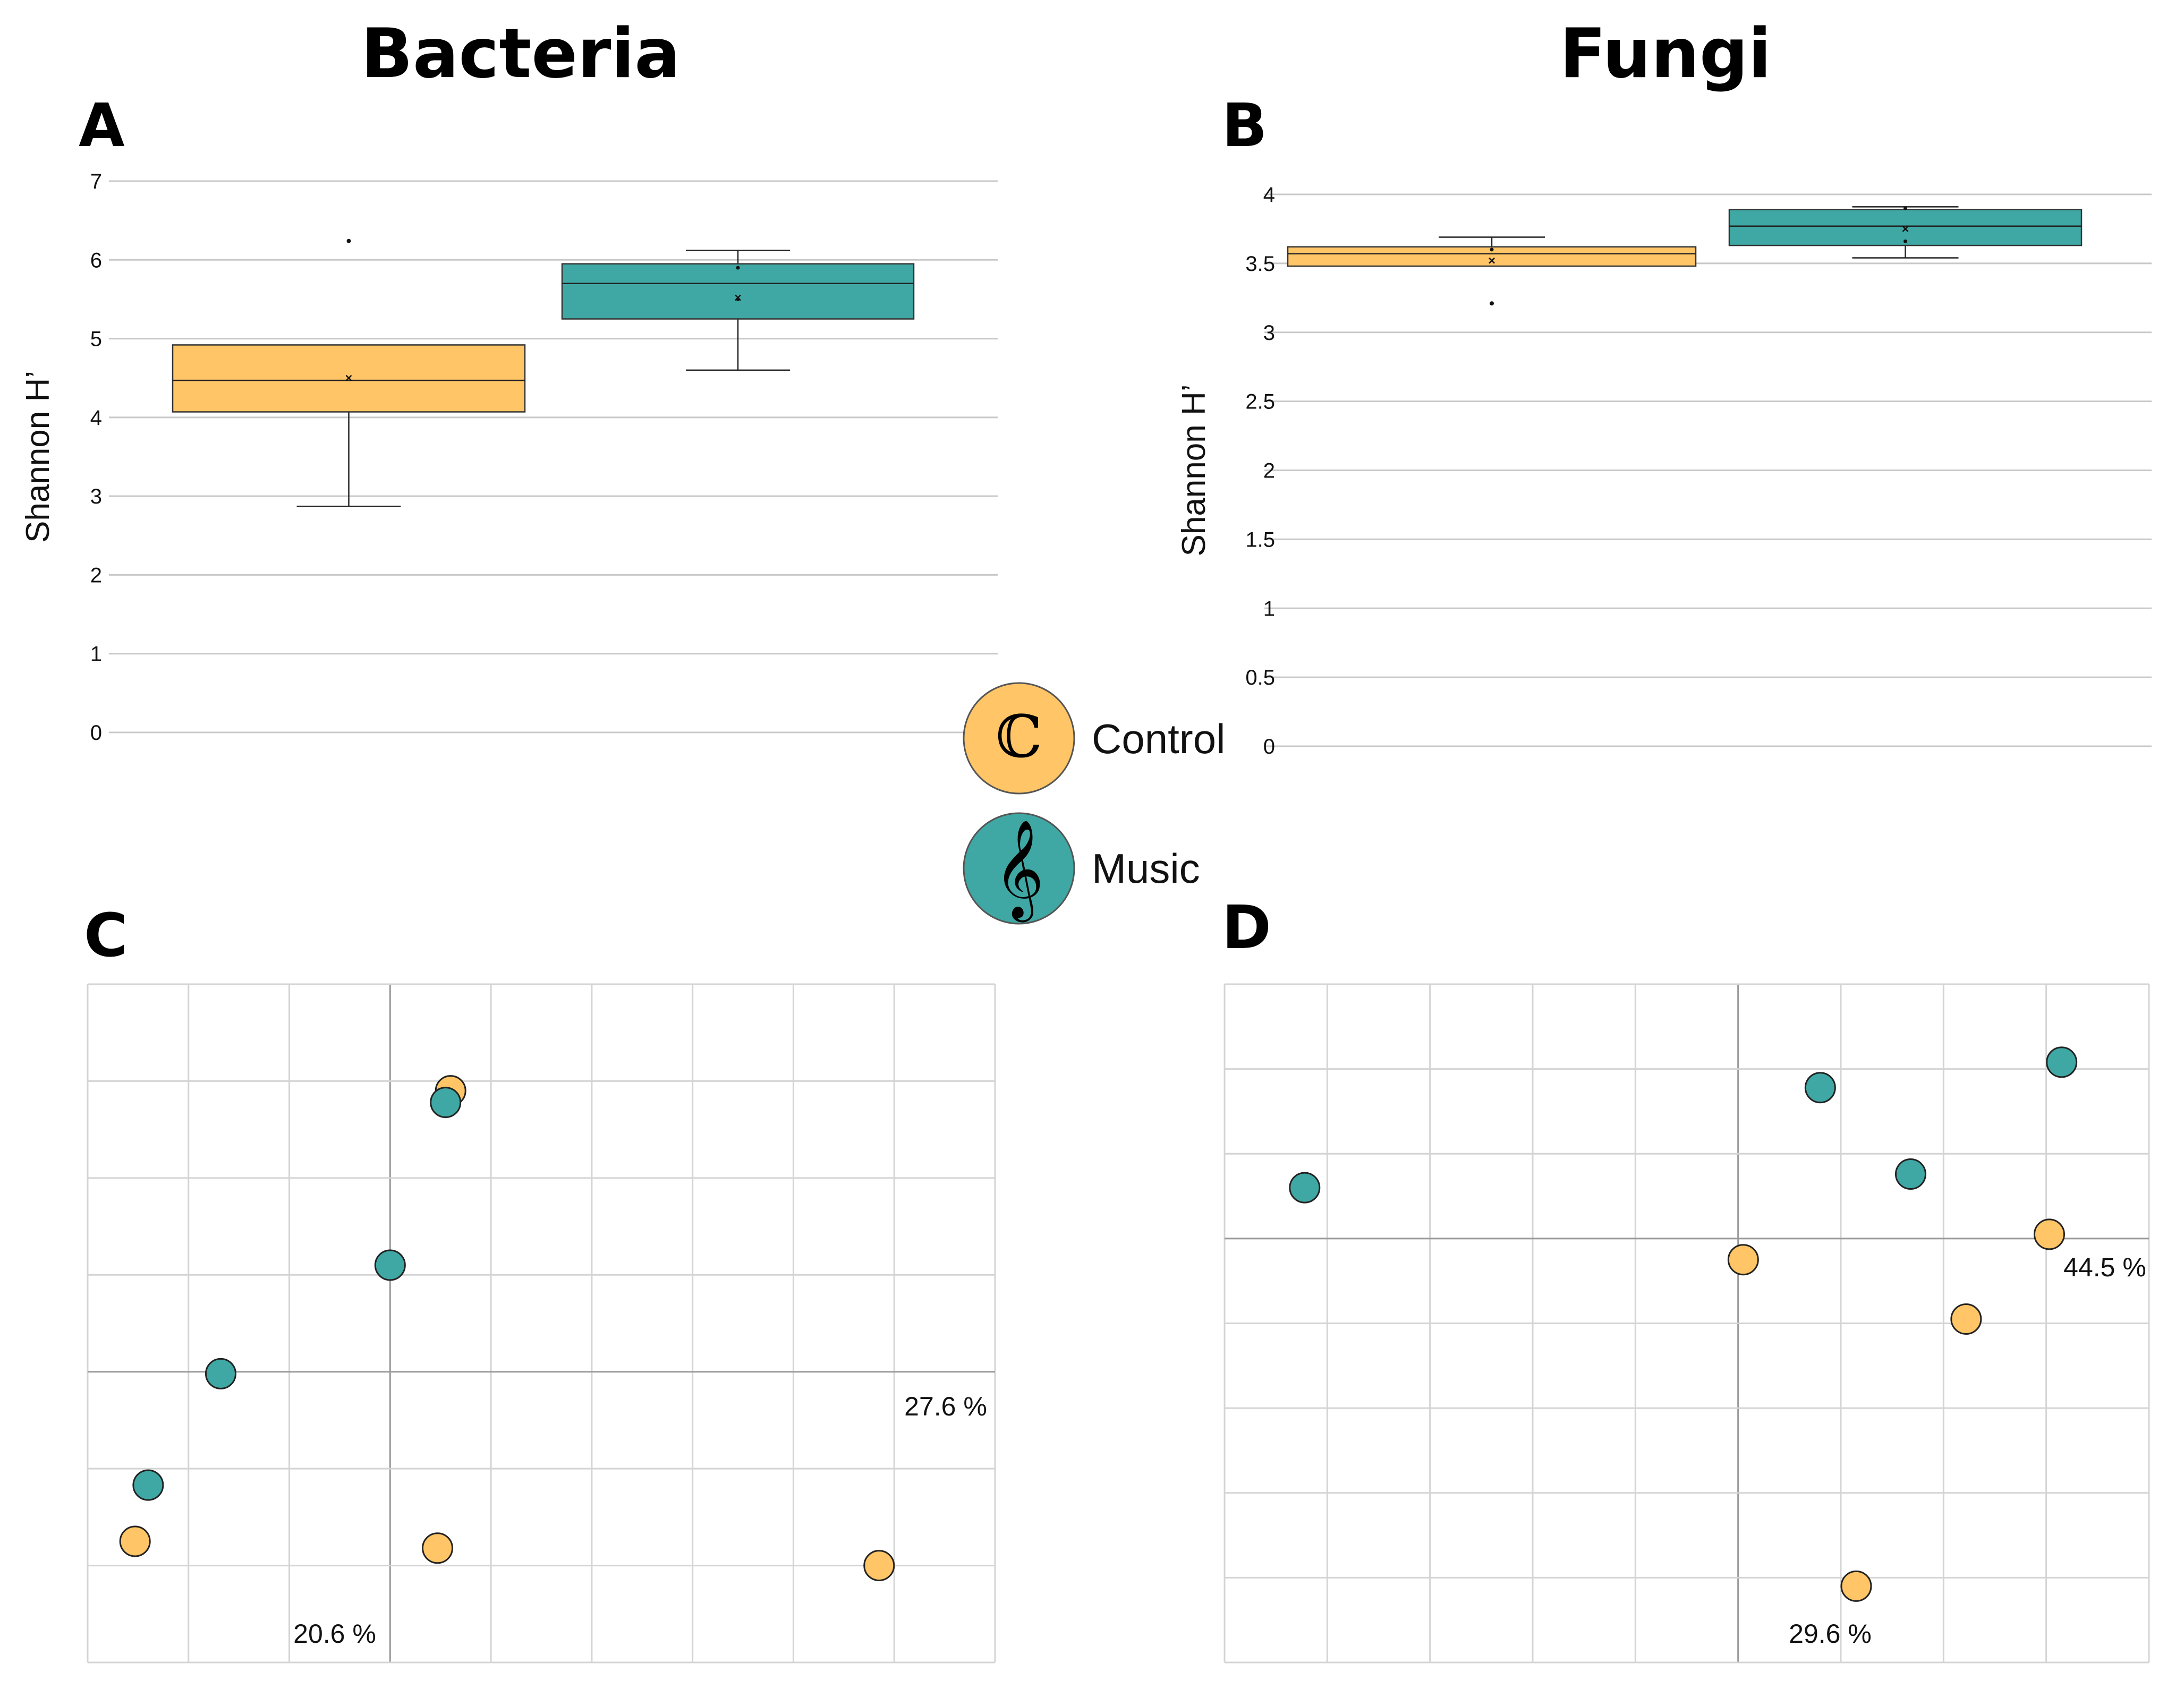 Image resolution: width=2184 pixels, height=1706 pixels. I want to click on legend-control-marker, so click(1019, 738).